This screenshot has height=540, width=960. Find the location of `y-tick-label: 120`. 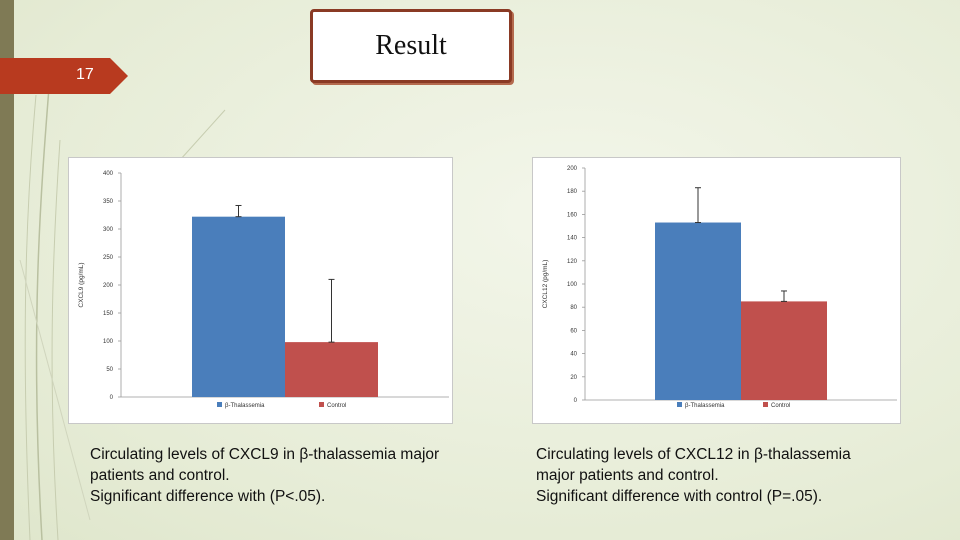

y-tick-label: 120 is located at coordinates (572, 262).